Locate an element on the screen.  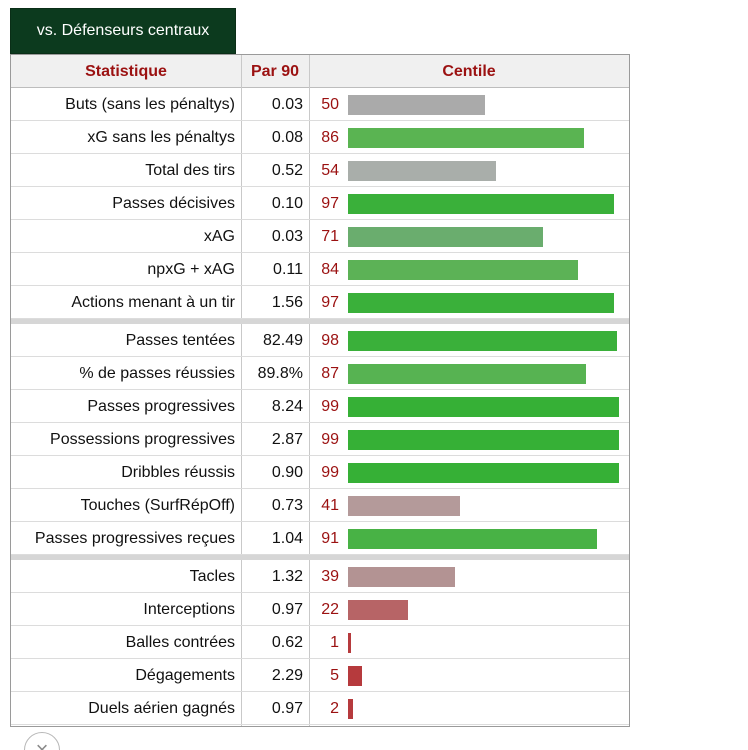
table-row: Duels aérien gagnés 0.97 2 is located at coordinates (320, 708).